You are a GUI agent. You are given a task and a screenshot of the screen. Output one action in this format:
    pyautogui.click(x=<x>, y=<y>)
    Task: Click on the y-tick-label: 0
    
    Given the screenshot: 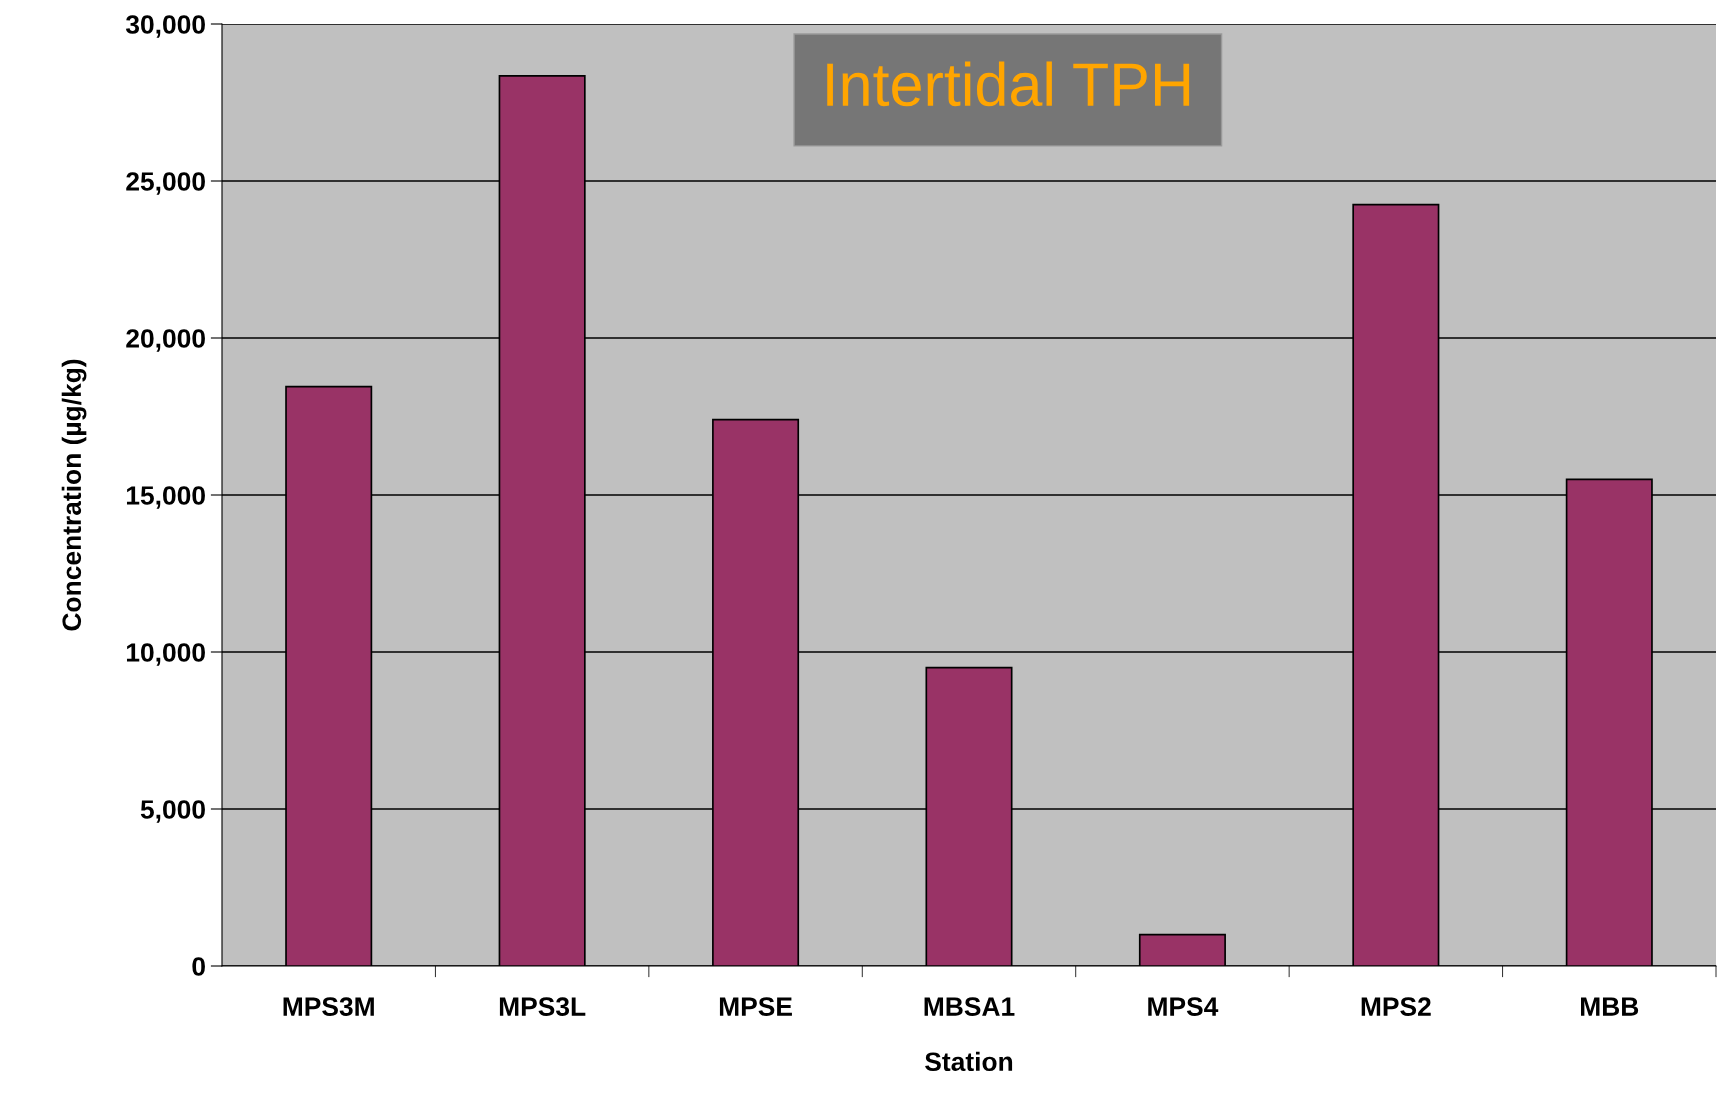 What is the action you would take?
    pyautogui.click(x=198, y=966)
    